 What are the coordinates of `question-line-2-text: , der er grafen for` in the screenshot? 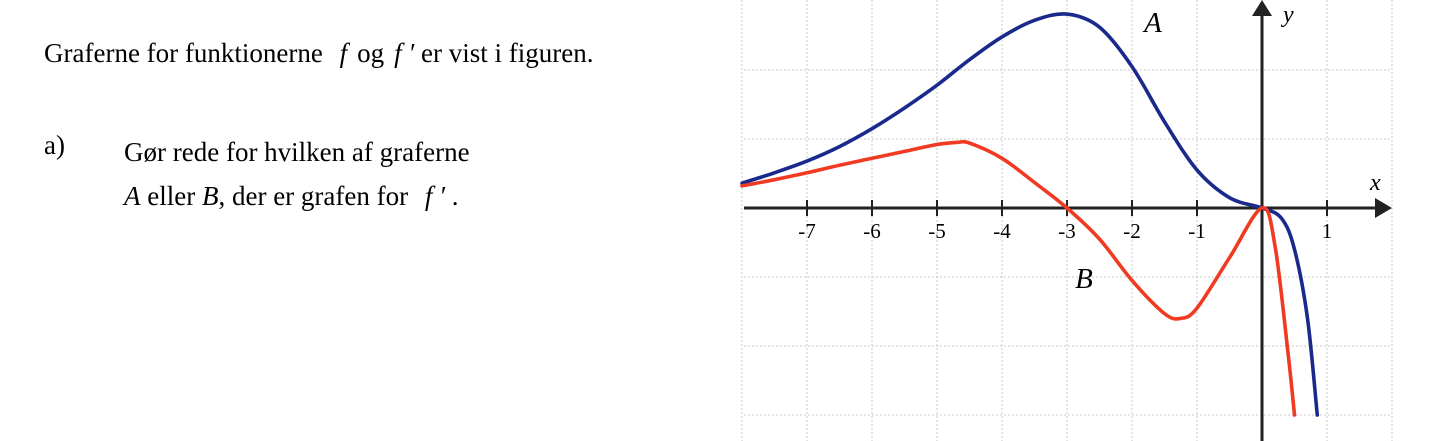 It's located at (313, 196).